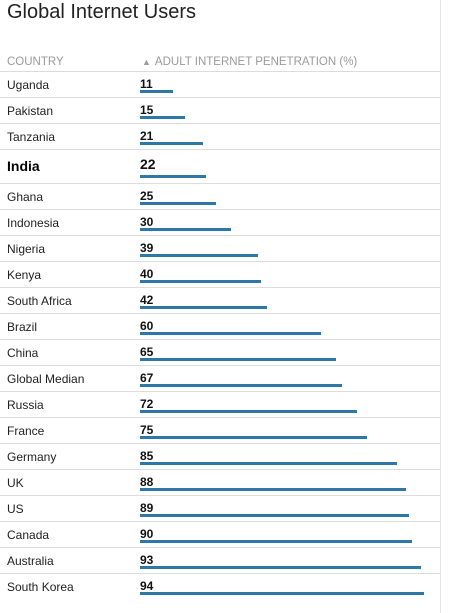 This screenshot has width=465, height=613. Describe the element at coordinates (148, 164) in the screenshot. I see `value-label: 22` at that location.